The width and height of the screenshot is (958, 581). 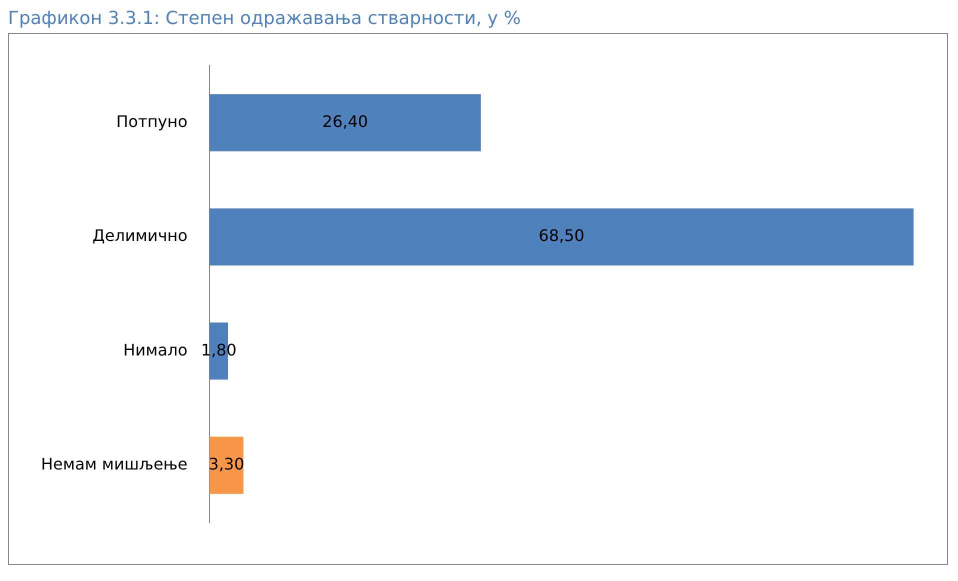 I want to click on data-label: 3,30, so click(x=226, y=464).